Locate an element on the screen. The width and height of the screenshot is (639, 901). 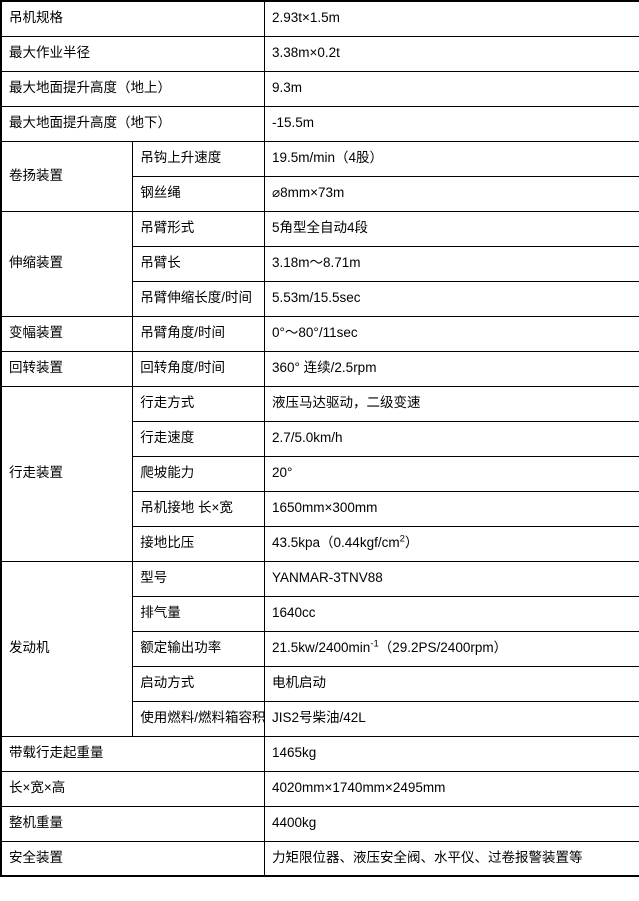
spec-value-text: 21.5kw/2400min is located at coordinates (321, 648).